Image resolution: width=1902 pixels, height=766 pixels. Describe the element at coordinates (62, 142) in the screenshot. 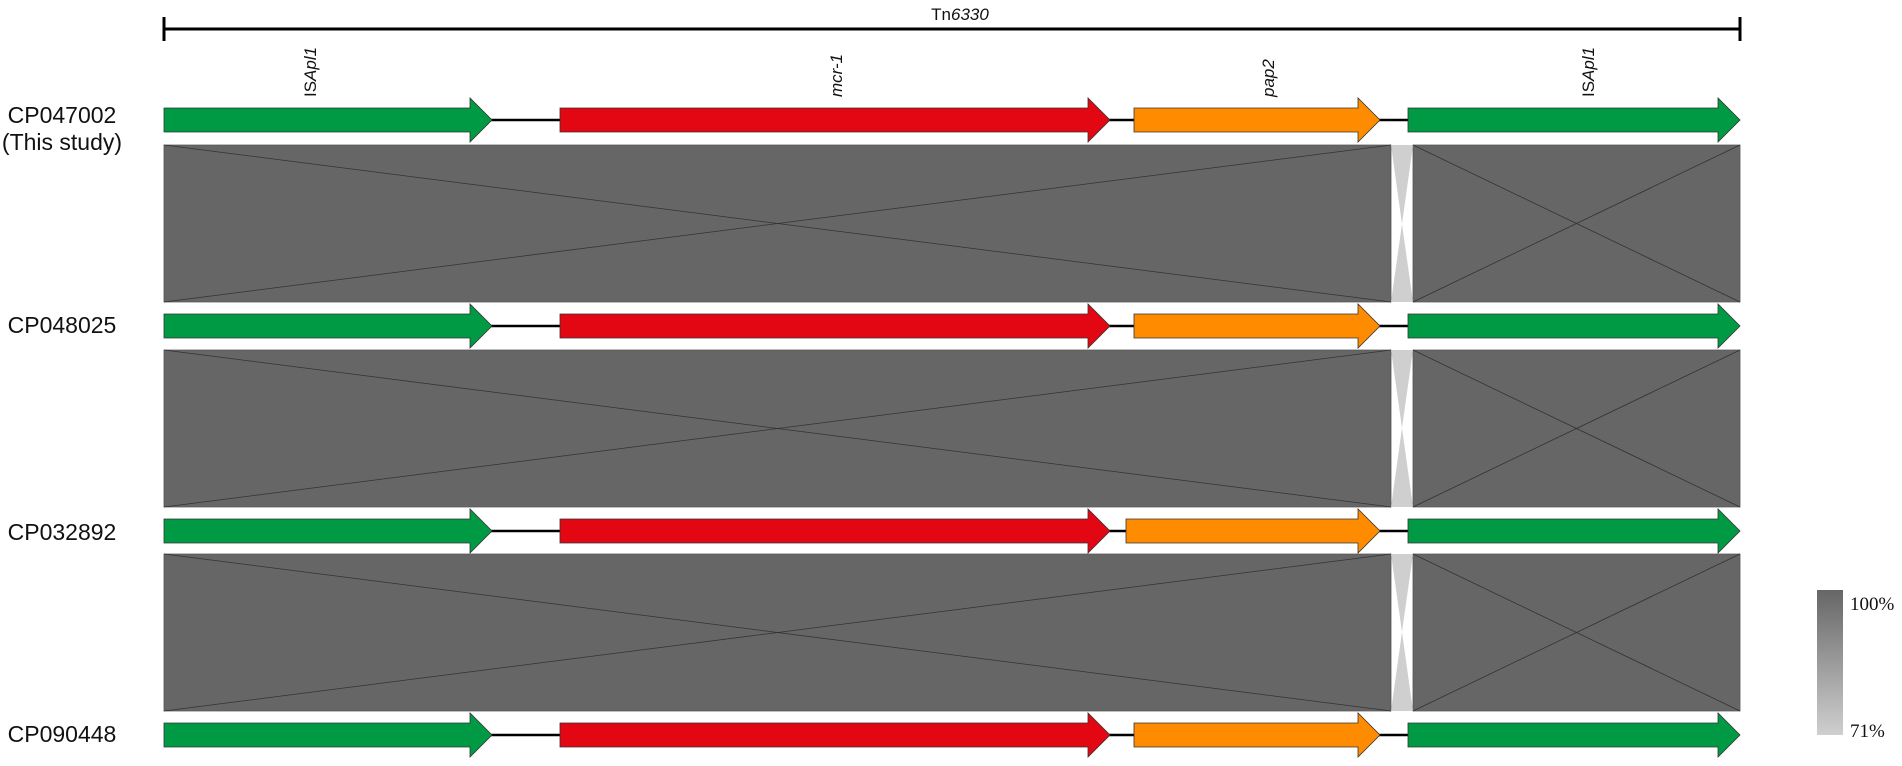

I see `track-note-this-study: (This study)` at that location.